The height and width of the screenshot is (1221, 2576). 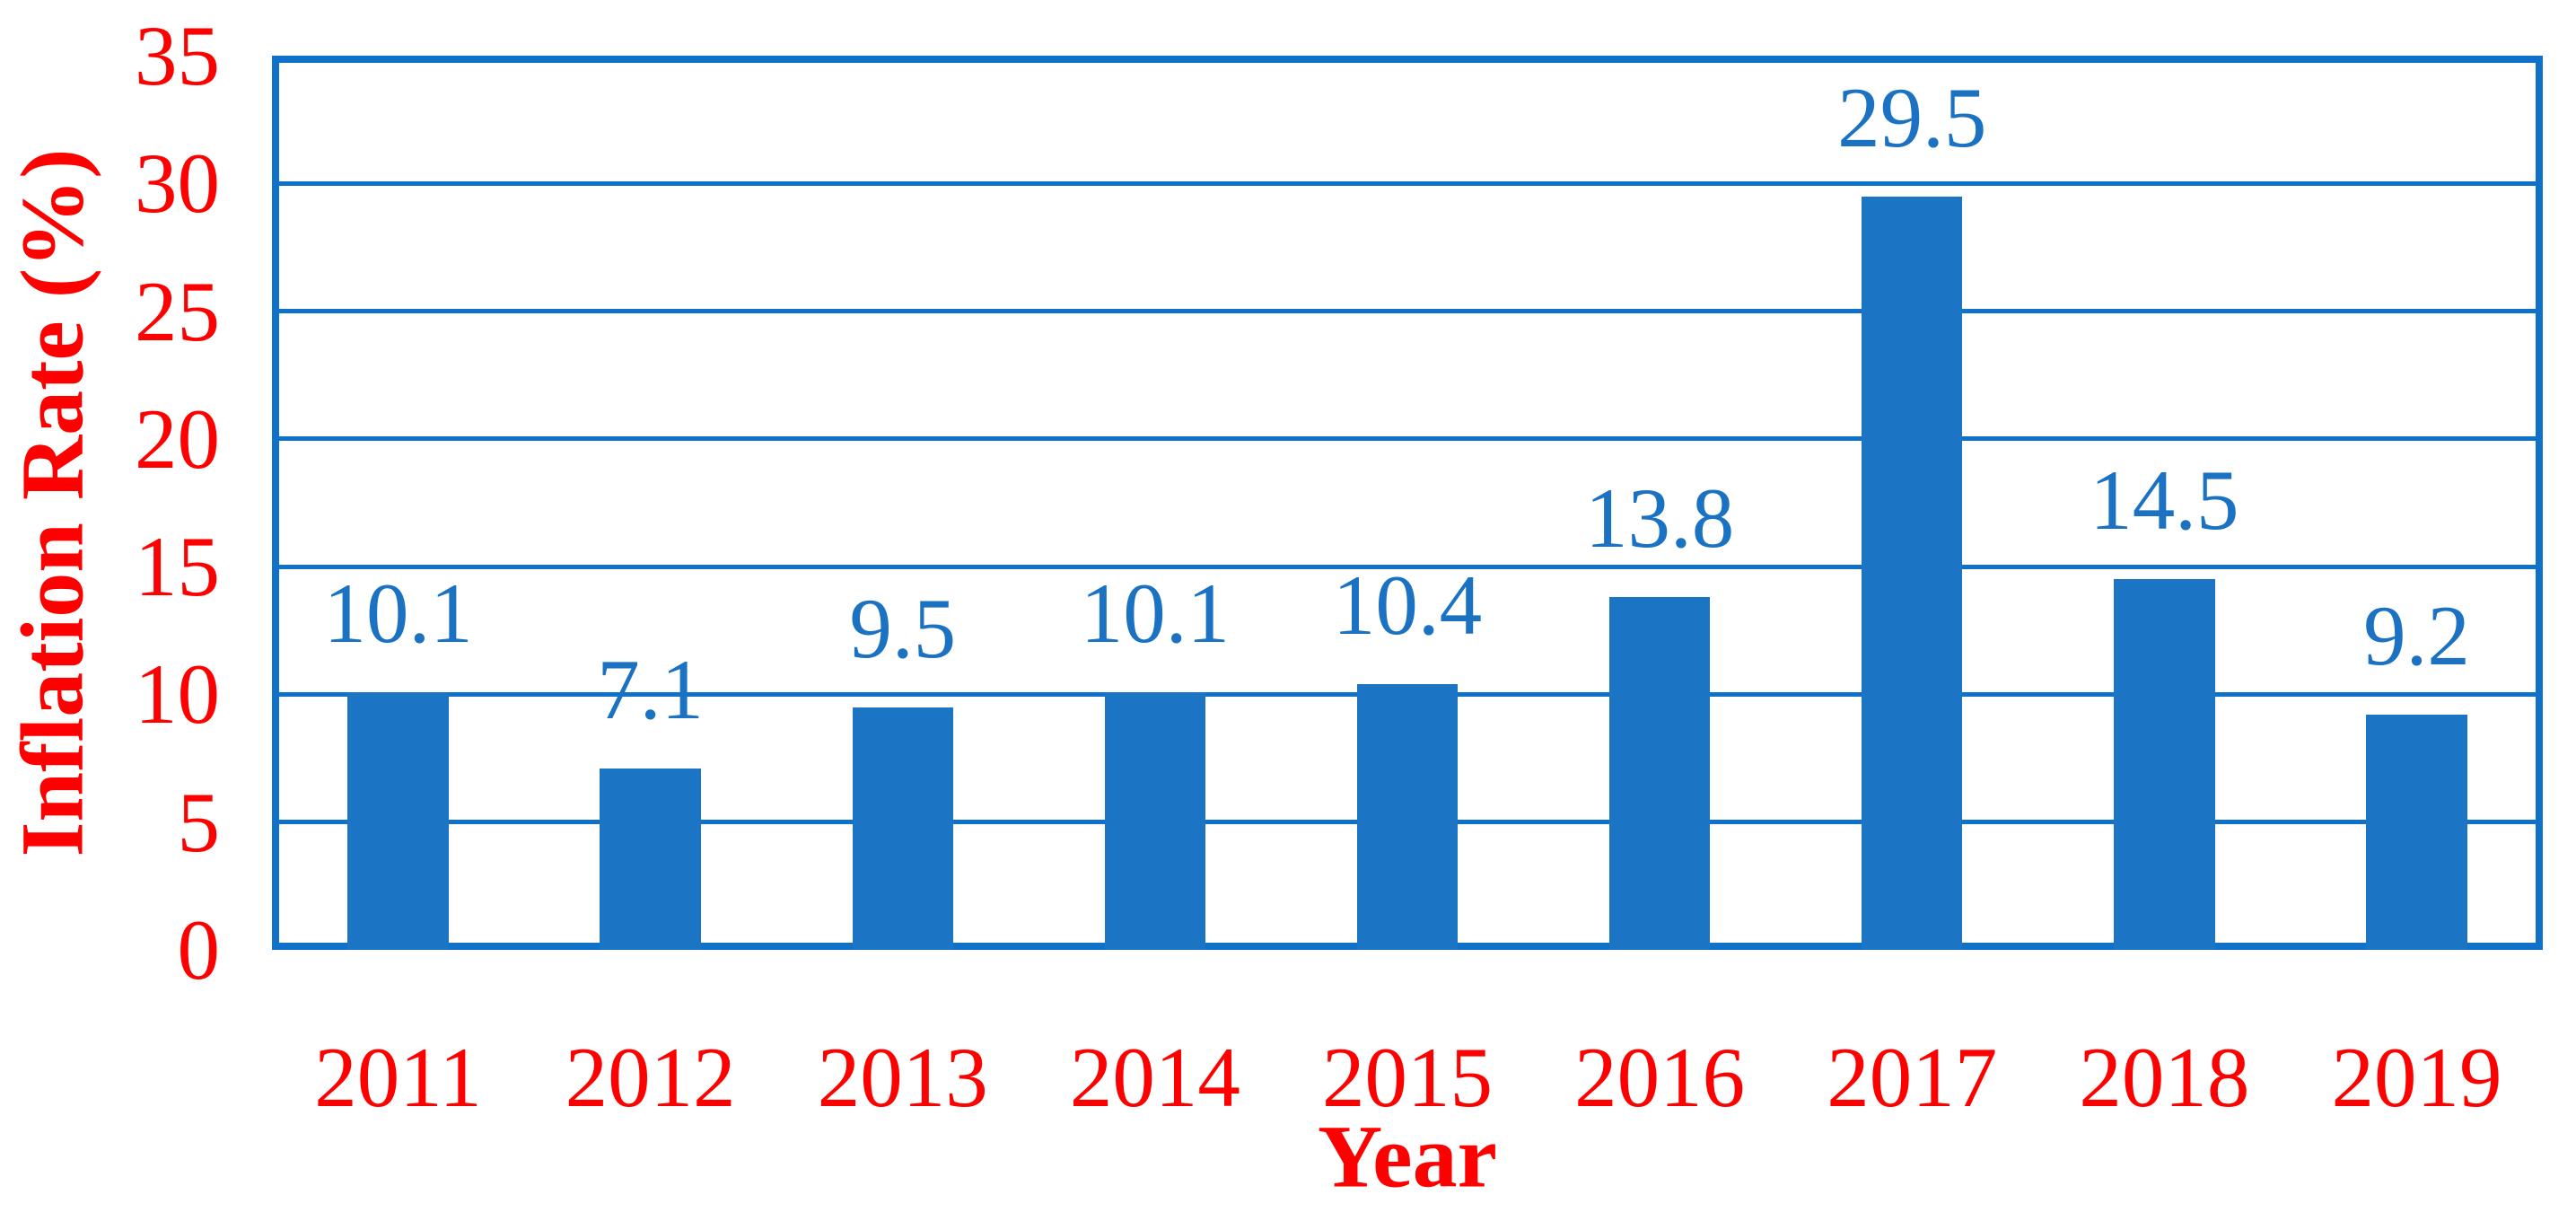 What do you see at coordinates (2416, 1078) in the screenshot?
I see `x-tick-label: 2019` at bounding box center [2416, 1078].